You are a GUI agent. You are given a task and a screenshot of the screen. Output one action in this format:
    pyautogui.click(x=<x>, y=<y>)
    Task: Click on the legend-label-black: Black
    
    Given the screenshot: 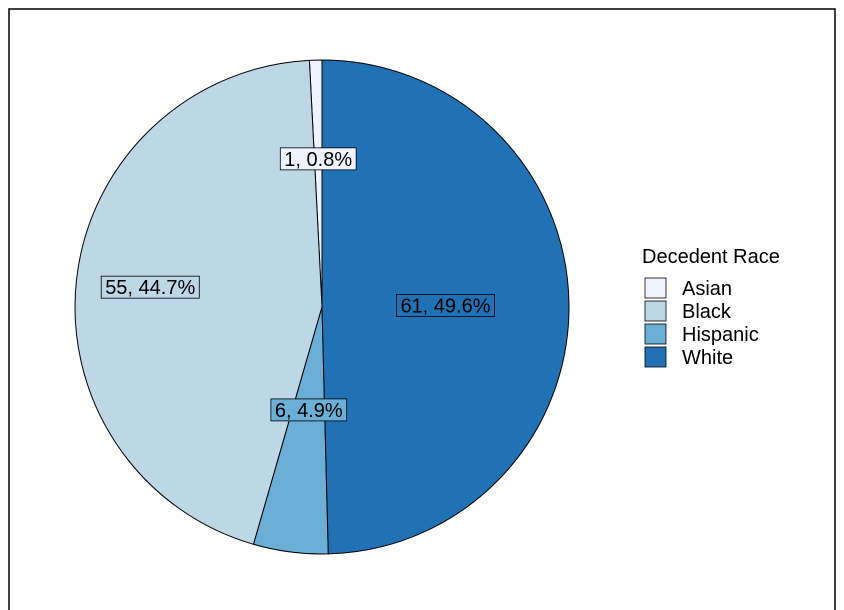 What is the action you would take?
    pyautogui.click(x=707, y=312)
    